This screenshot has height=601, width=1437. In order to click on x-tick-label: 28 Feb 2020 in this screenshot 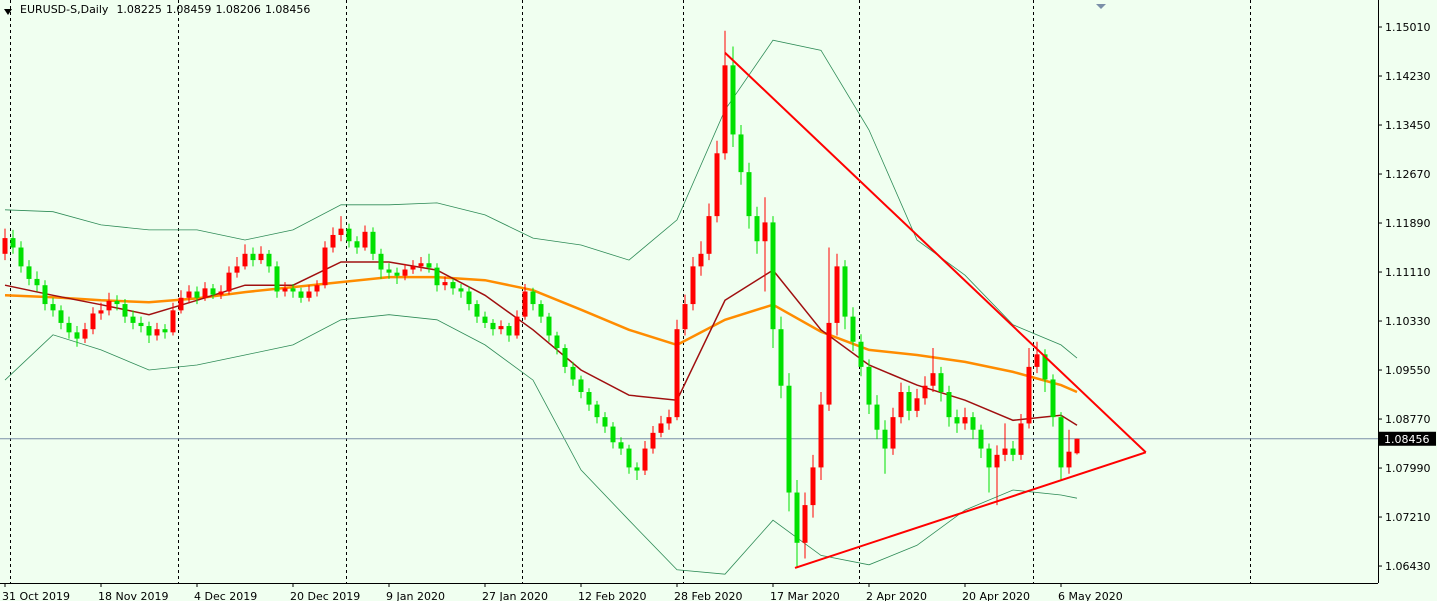, I will do `click(708, 595)`.